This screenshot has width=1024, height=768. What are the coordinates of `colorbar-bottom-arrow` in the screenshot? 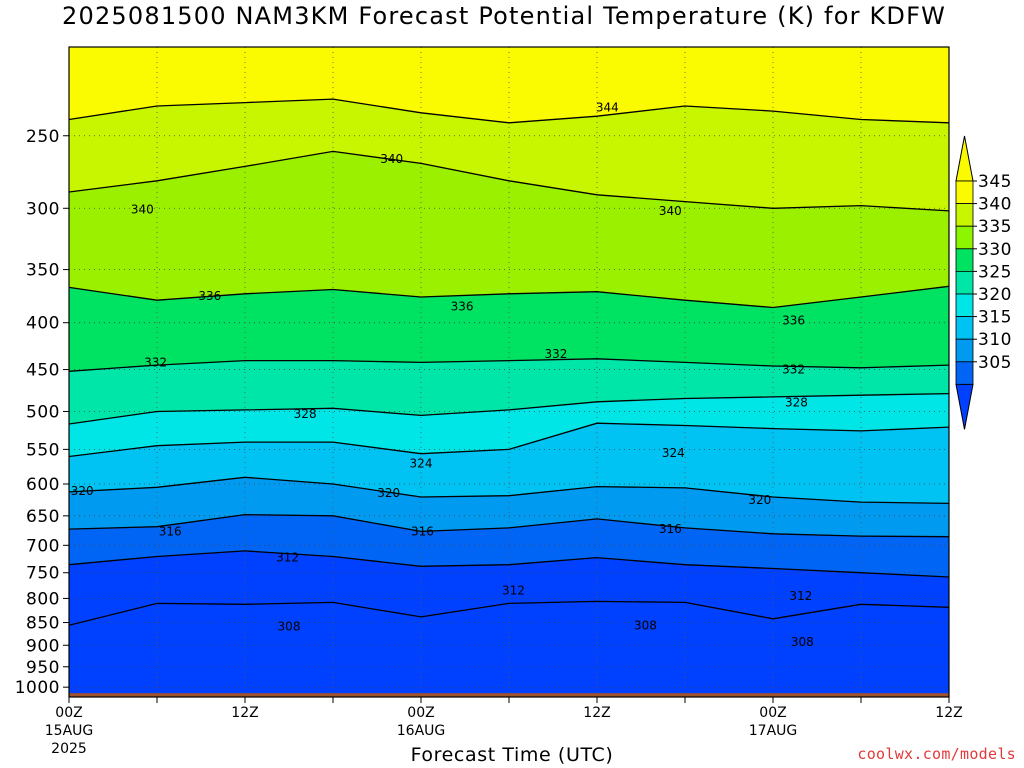 It's located at (964, 406).